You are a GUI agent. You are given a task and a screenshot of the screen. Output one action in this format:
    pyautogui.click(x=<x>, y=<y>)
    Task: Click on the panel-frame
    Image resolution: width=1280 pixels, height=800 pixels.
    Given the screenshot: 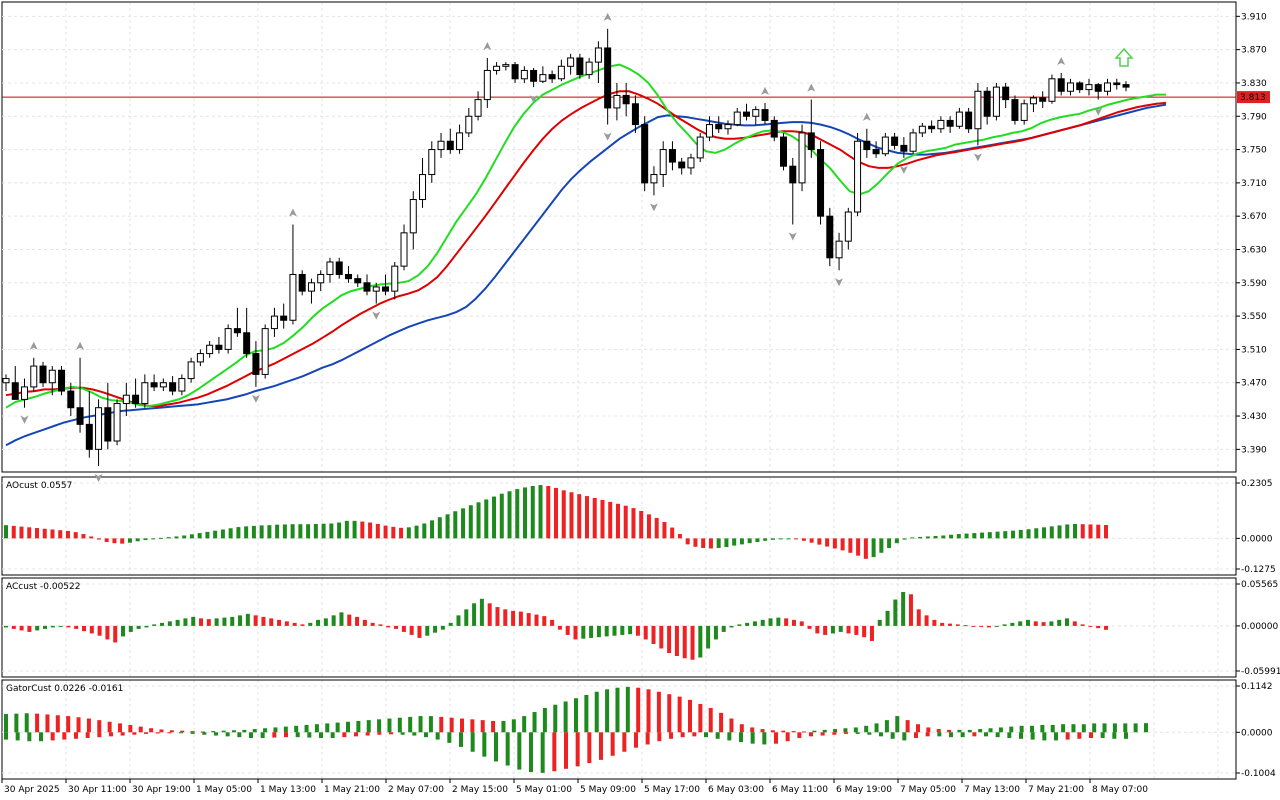 What is the action you would take?
    pyautogui.click(x=619, y=526)
    